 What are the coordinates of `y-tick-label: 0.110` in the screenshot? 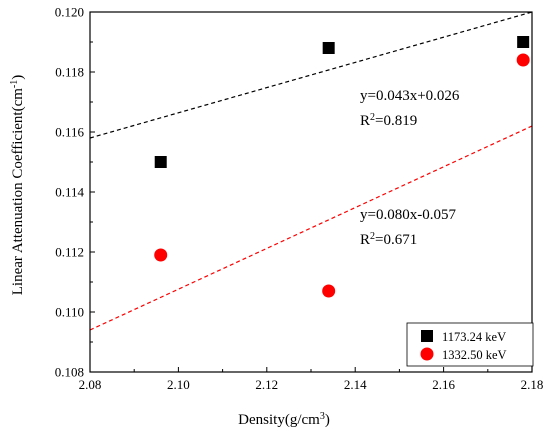 It's located at (69, 312).